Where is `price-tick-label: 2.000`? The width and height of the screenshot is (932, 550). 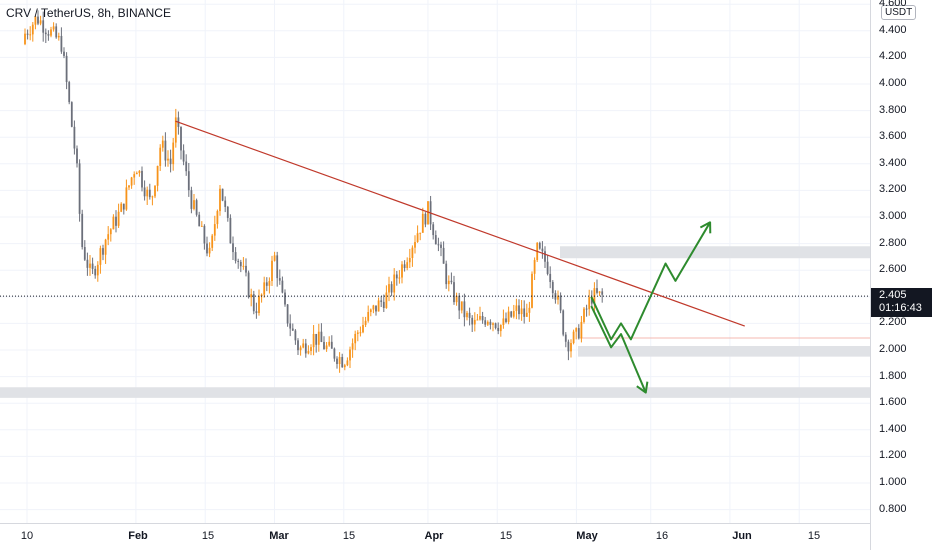
price-tick-label: 2.000 is located at coordinates (893, 349).